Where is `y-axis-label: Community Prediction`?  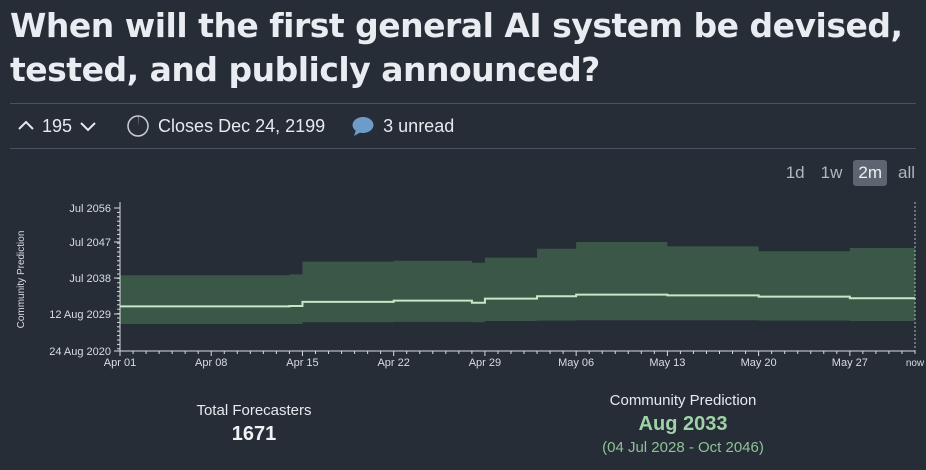
y-axis-label: Community Prediction is located at coordinates (21, 280).